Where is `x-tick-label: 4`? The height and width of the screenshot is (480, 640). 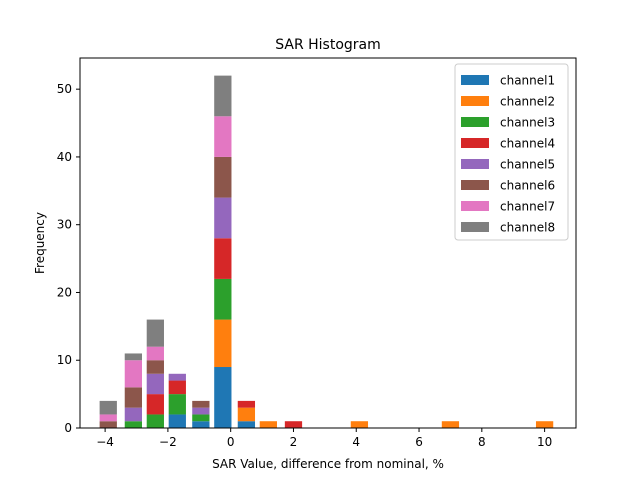
x-tick-label: 4 is located at coordinates (356, 442).